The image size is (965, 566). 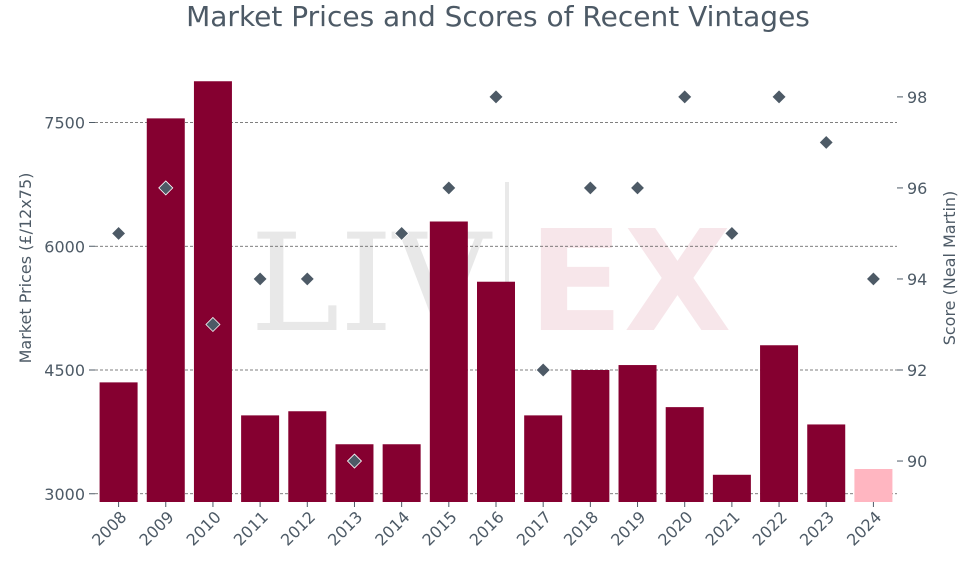 What do you see at coordinates (628, 528) in the screenshot?
I see `x-tick-label-2019: 2019` at bounding box center [628, 528].